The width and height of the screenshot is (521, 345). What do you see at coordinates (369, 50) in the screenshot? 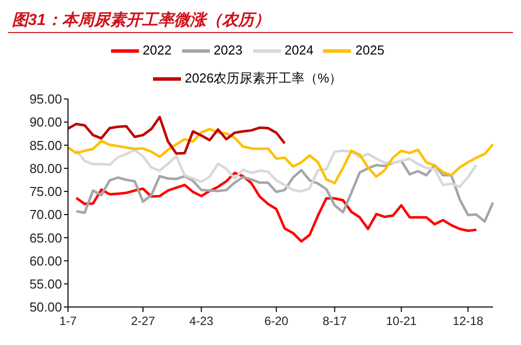
I see `legend-label: 2025` at bounding box center [369, 50].